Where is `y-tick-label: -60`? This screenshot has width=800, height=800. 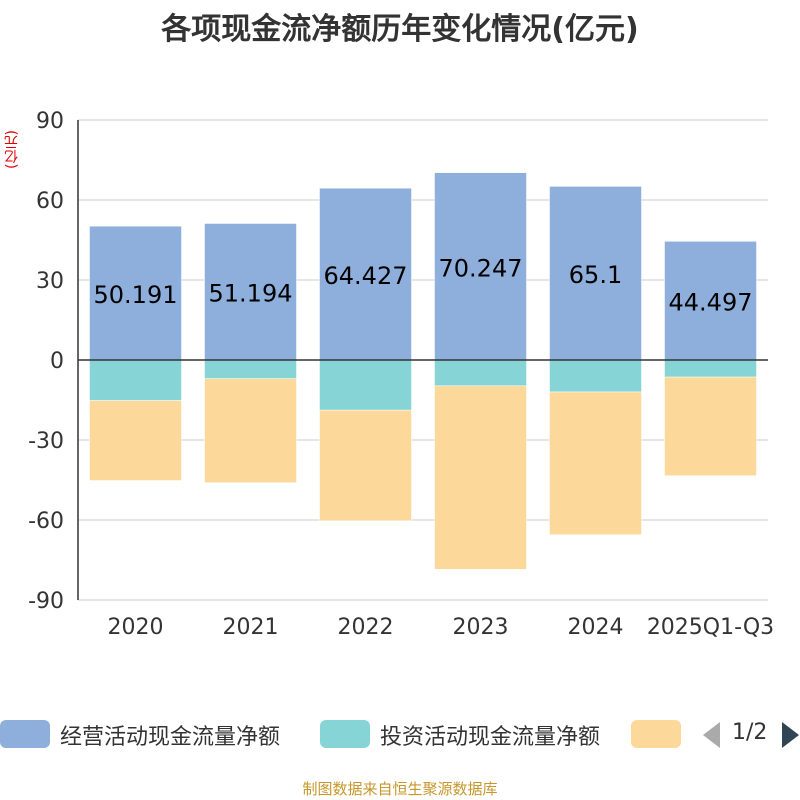 y-tick-label: -60 is located at coordinates (46, 521).